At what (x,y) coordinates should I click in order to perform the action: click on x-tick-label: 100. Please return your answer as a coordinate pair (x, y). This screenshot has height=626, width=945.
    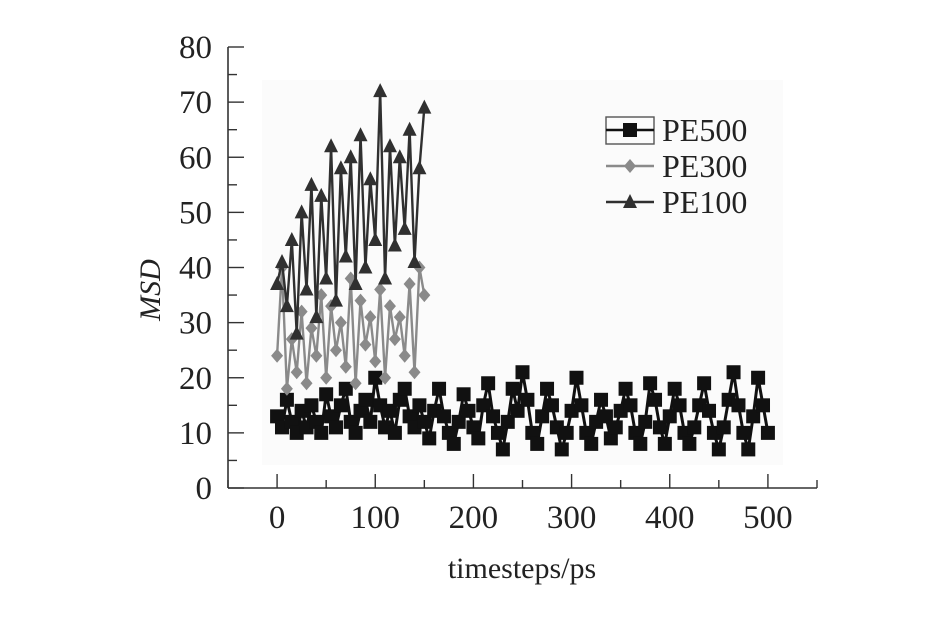
    Looking at the image, I should click on (376, 518).